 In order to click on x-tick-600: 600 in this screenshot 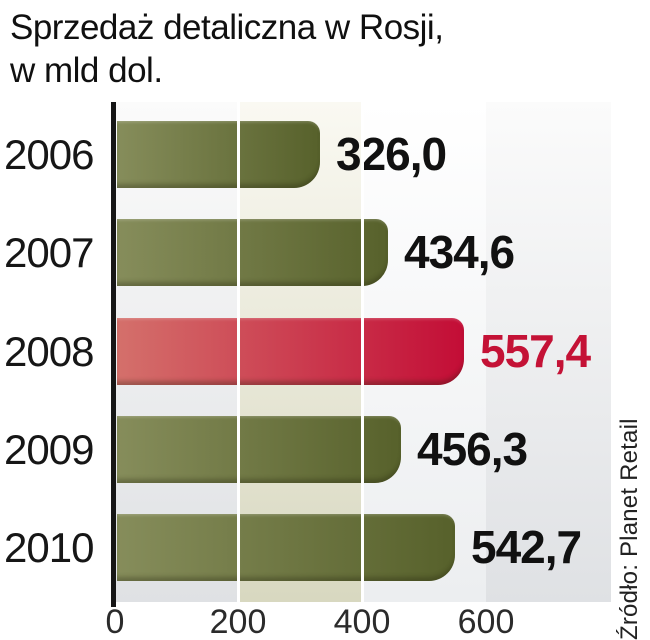, I will do `click(486, 621)`.